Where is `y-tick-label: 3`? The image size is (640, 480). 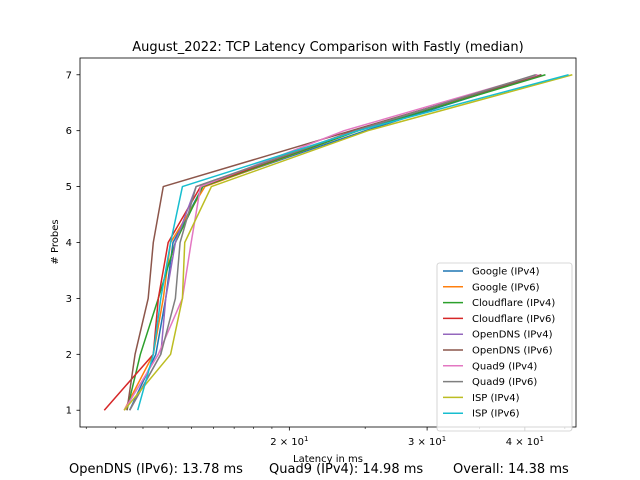 y-tick-label: 3 is located at coordinates (69, 299).